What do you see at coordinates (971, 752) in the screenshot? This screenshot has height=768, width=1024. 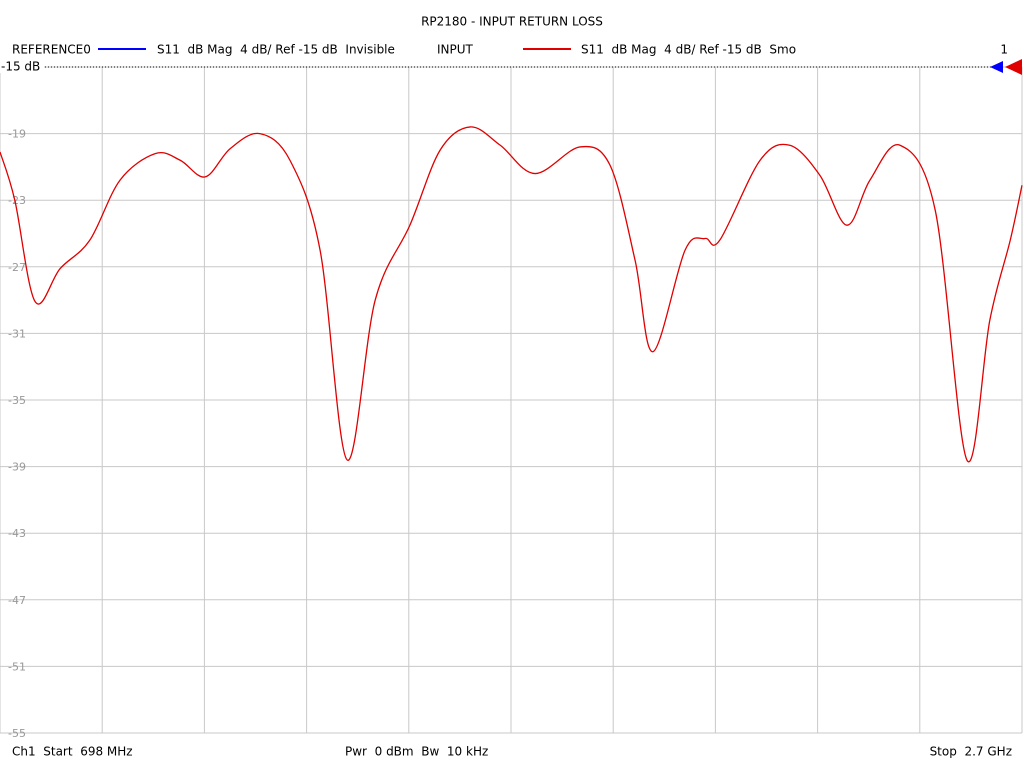 I see `footer-stop: Stop 2.7 GHz` at bounding box center [971, 752].